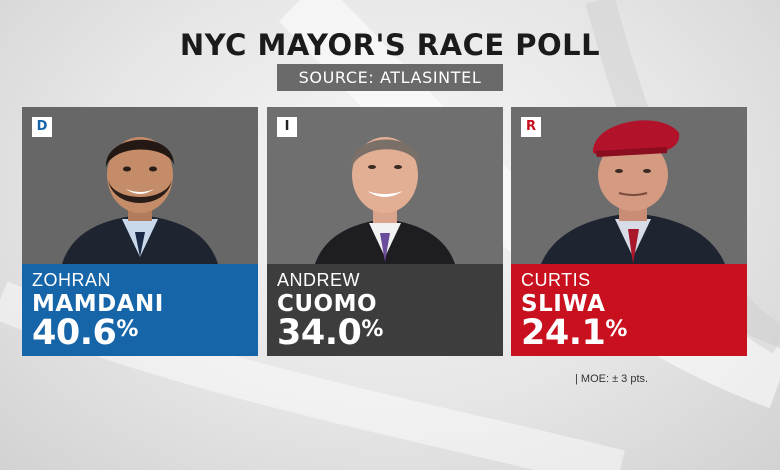 The image size is (780, 470). Describe the element at coordinates (563, 333) in the screenshot. I see `percent-value: 24.1` at that location.